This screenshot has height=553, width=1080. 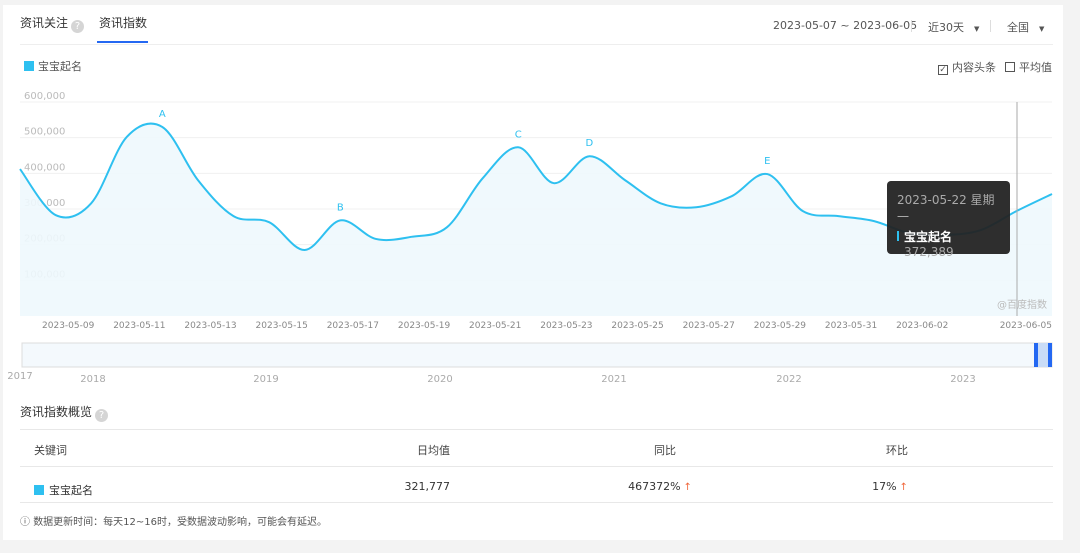 I want to click on tooltip-series: 宝宝起名, so click(x=948, y=236).